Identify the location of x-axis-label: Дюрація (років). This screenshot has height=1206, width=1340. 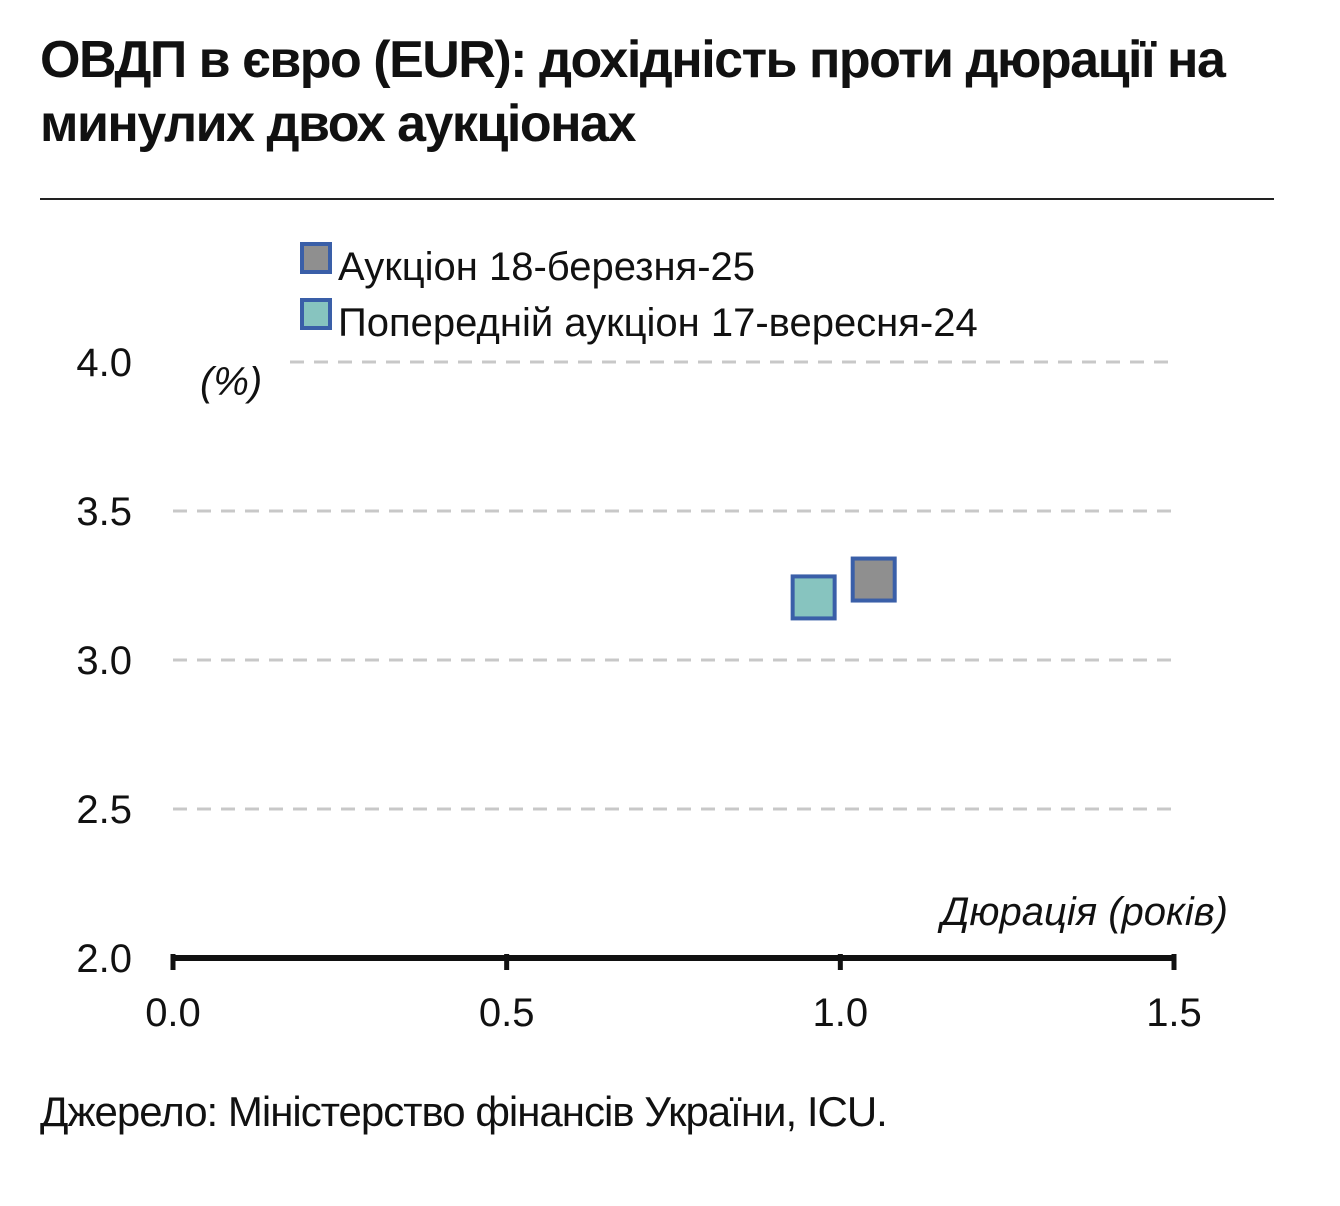
(1082, 912).